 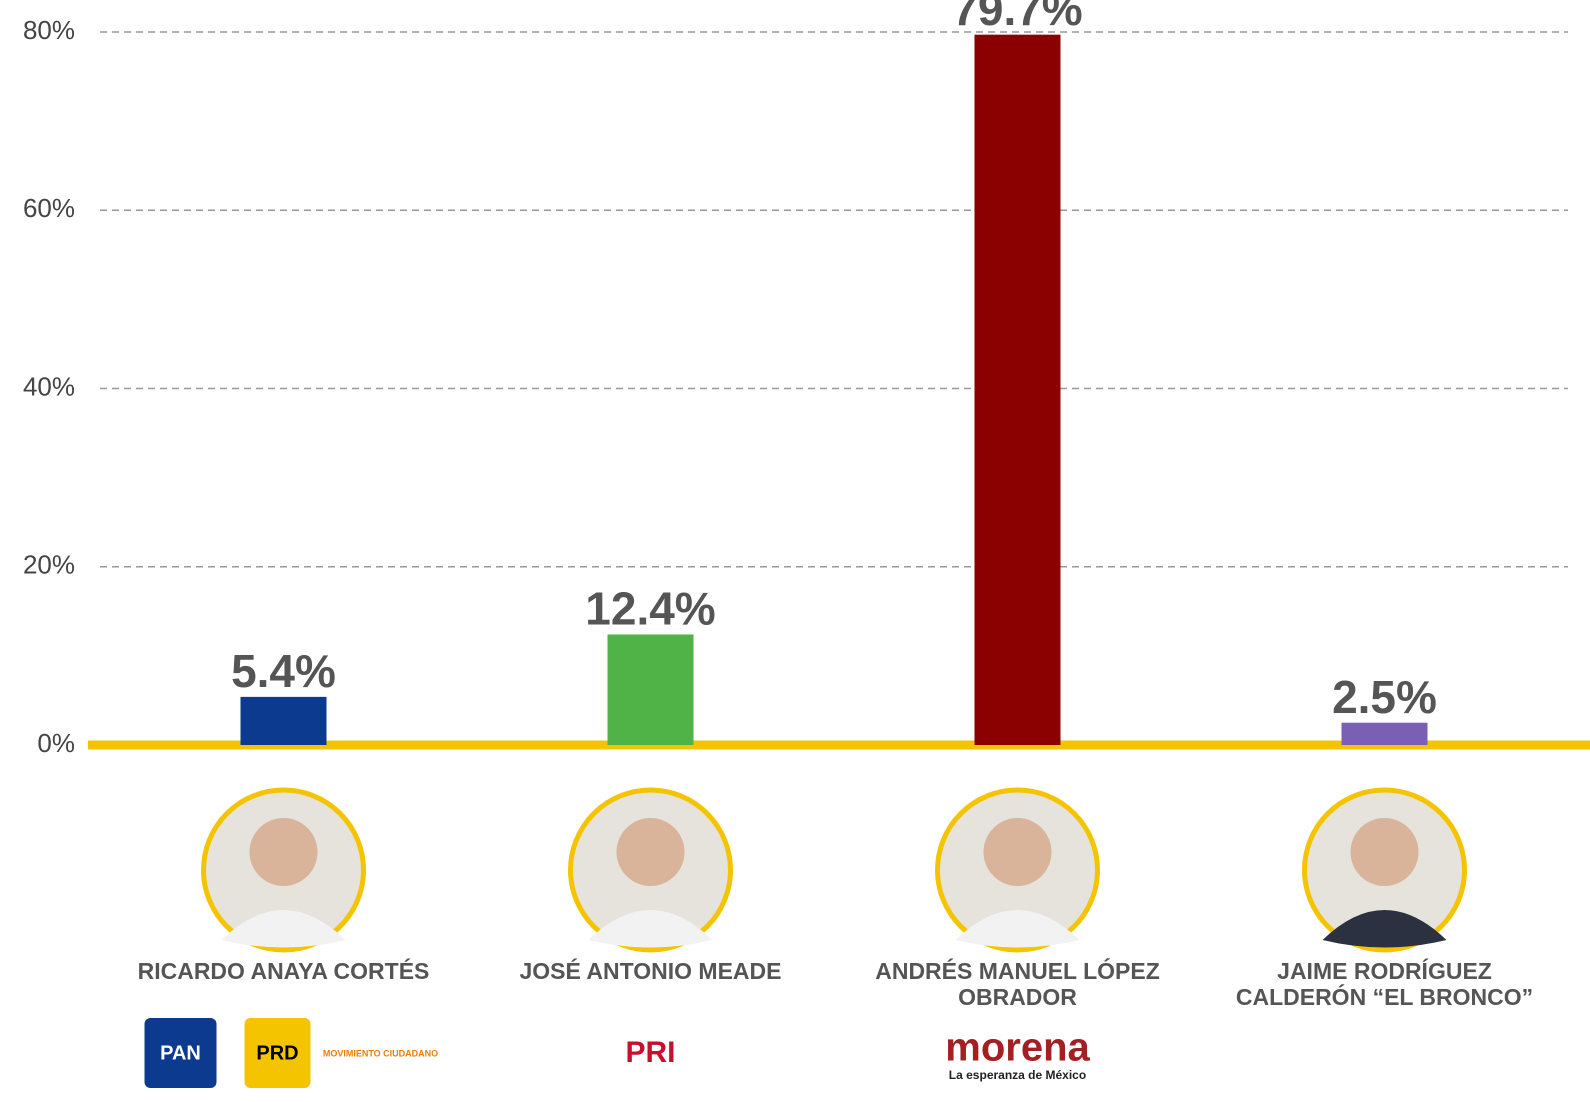 I want to click on y-tick-label: 40%, so click(x=49, y=386).